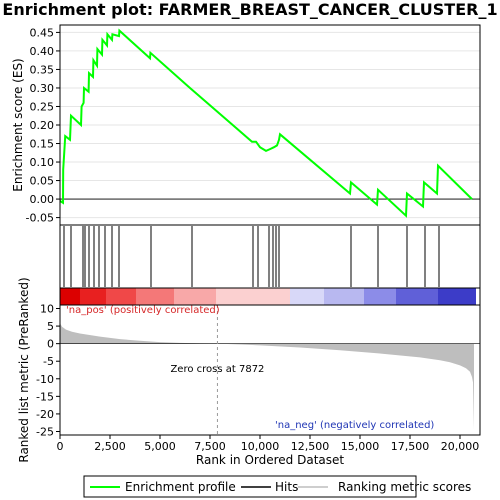 The width and height of the screenshot is (500, 500). What do you see at coordinates (160, 446) in the screenshot?
I see `x-tick-label: 5,000` at bounding box center [160, 446].